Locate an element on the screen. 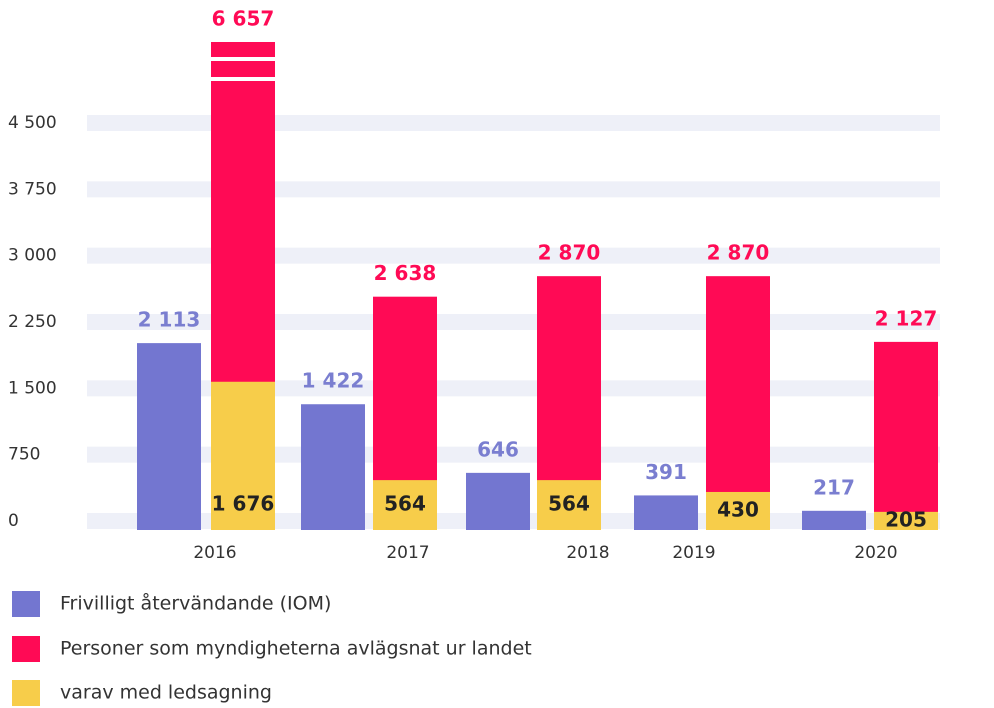 The width and height of the screenshot is (994, 708). value-label: 430 is located at coordinates (738, 509).